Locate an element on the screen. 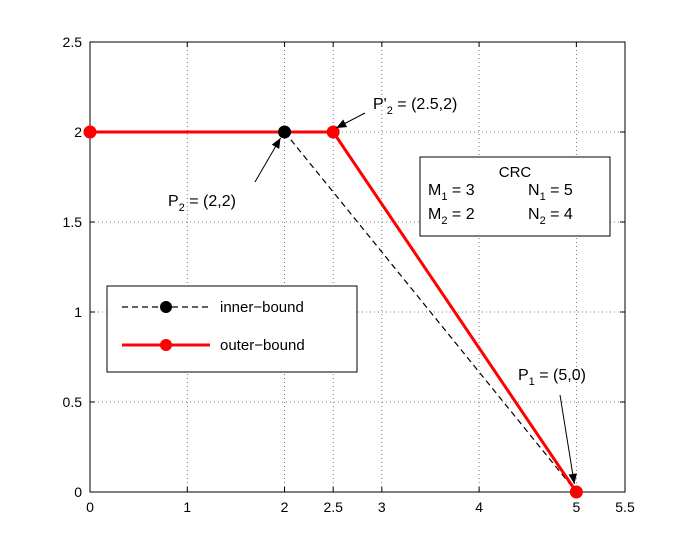 The image size is (692, 554). x-tick-label: 2 is located at coordinates (285, 507).